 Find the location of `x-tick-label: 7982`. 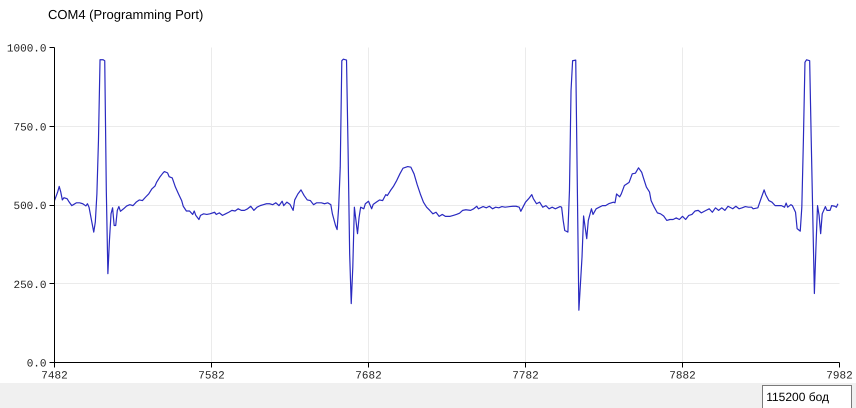

x-tick-label: 7982 is located at coordinates (839, 376).